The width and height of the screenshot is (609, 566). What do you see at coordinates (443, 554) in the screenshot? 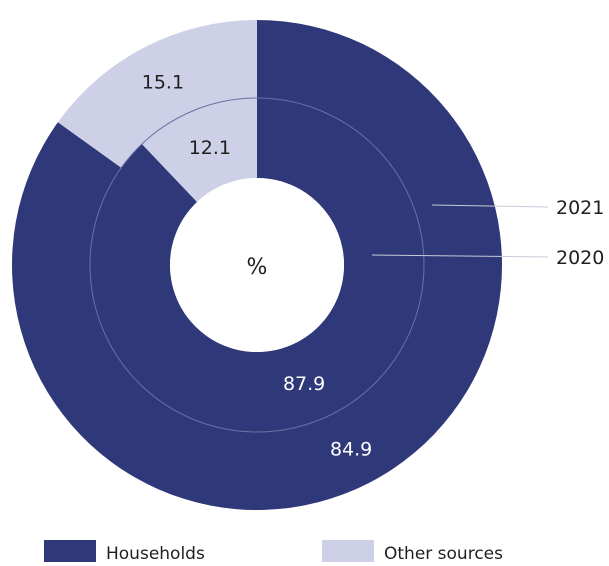
I see `legend-label-other-sources: Other sources` at bounding box center [443, 554].